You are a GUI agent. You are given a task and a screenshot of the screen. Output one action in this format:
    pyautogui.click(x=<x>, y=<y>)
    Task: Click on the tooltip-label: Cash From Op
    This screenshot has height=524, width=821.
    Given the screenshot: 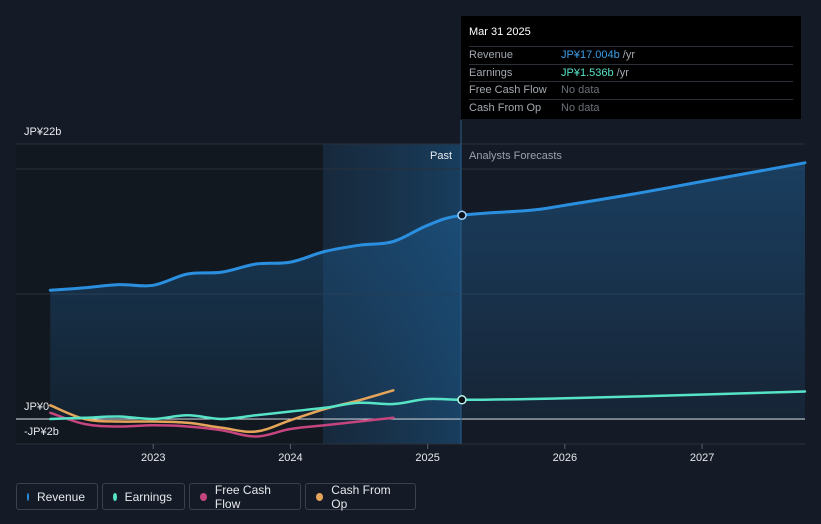 What is the action you would take?
    pyautogui.click(x=505, y=107)
    